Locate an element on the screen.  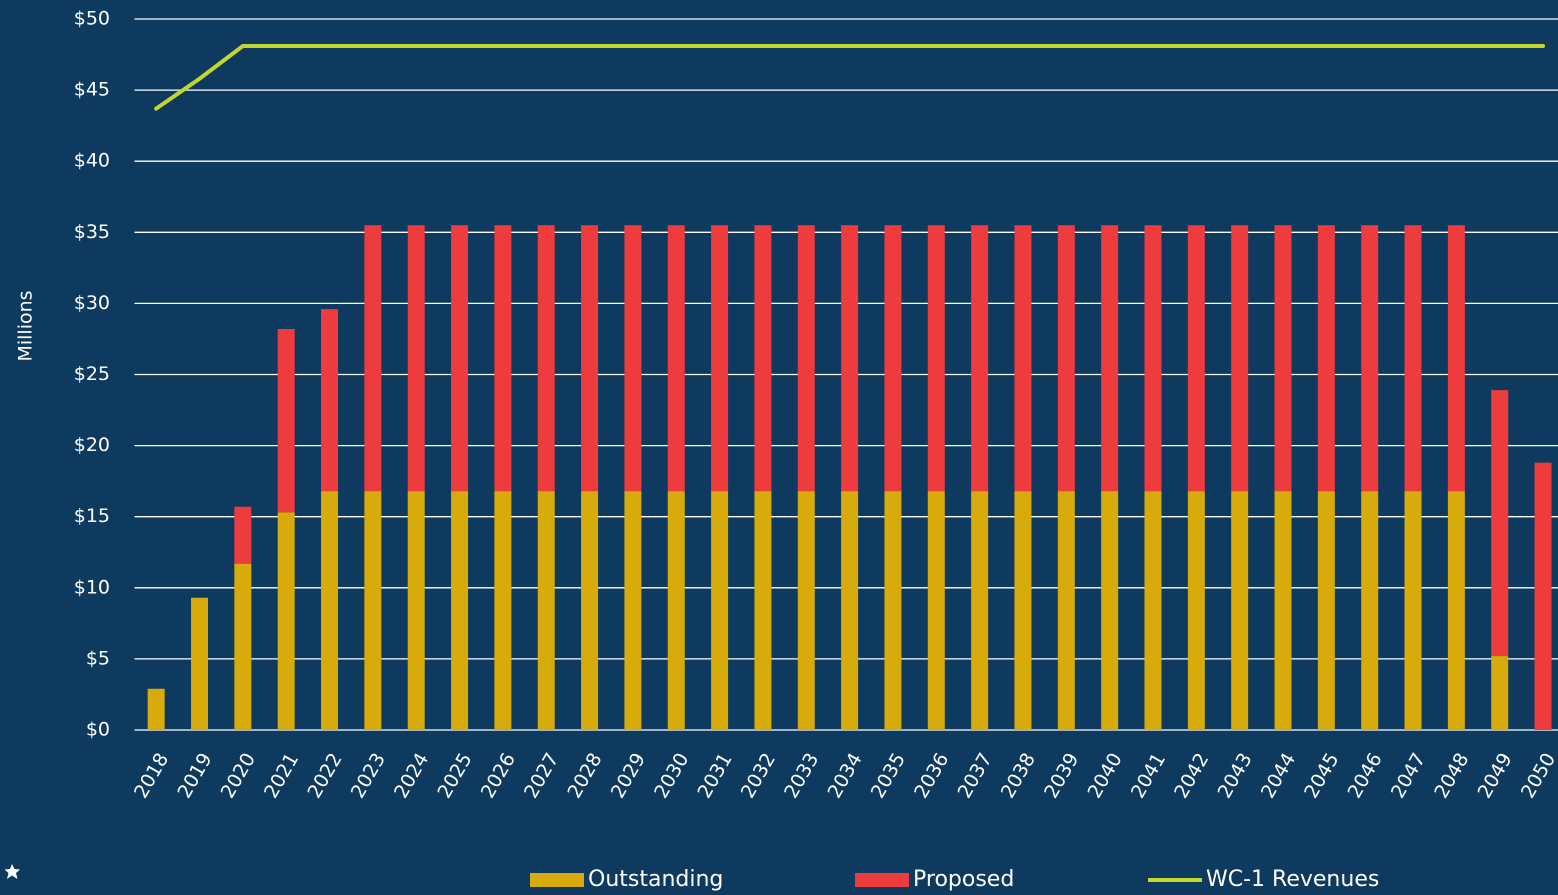
y-tick-label: $5 is located at coordinates (98, 658).